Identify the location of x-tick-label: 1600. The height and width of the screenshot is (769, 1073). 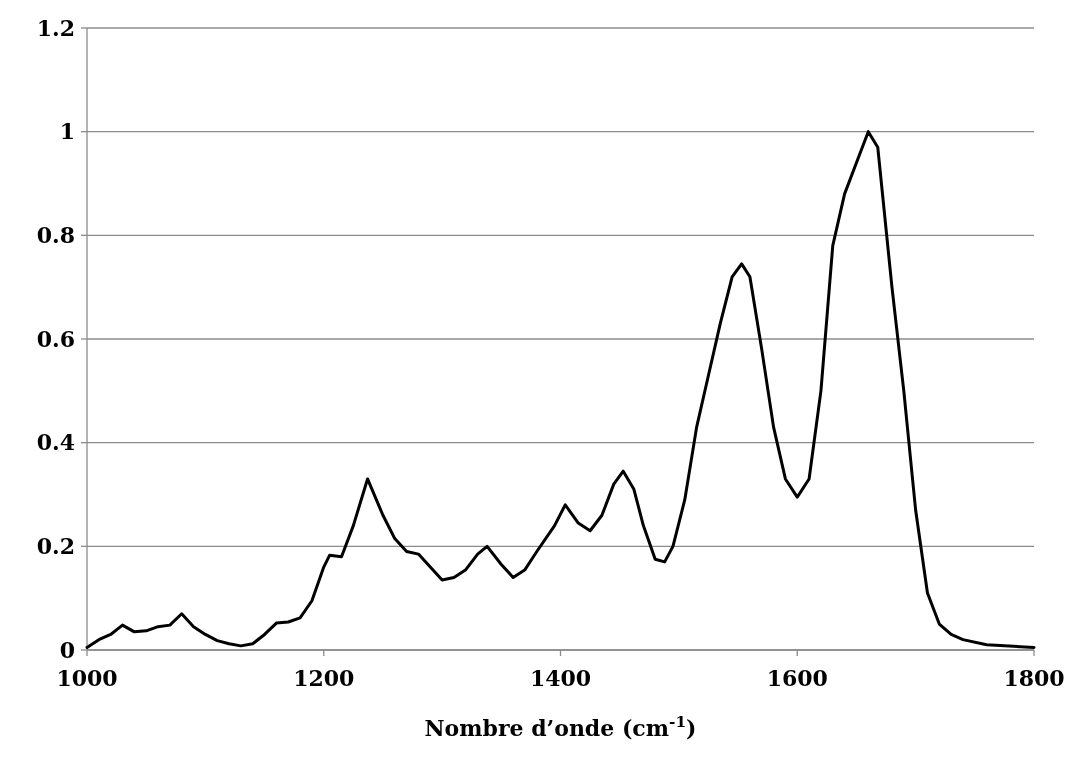
(797, 678).